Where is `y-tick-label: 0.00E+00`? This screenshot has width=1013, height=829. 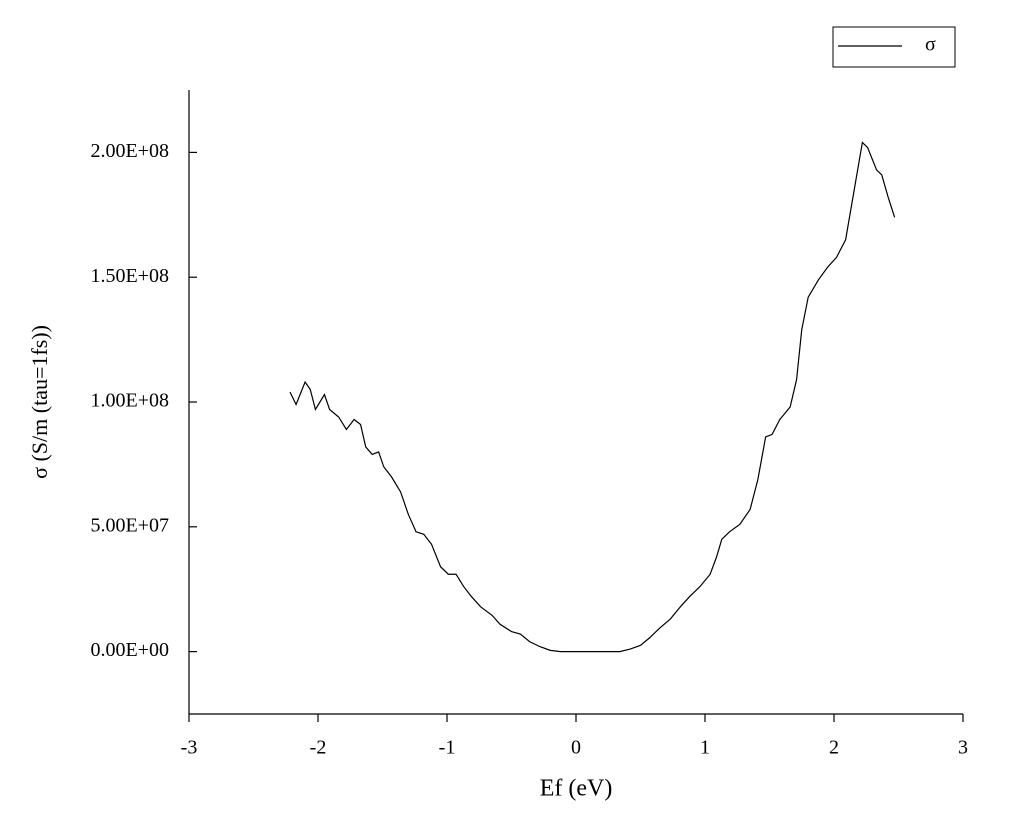 y-tick-label: 0.00E+00 is located at coordinates (130, 650).